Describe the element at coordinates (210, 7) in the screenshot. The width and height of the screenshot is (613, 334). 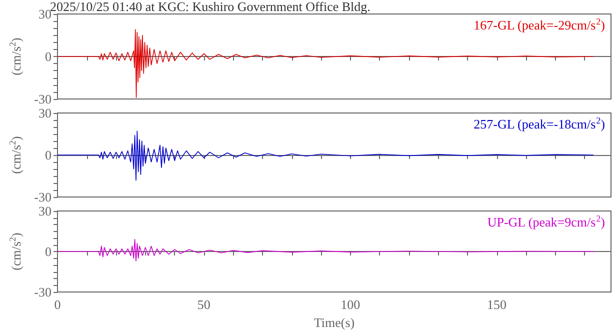
I see `chart-title: 2025/10/25 01:40 at KGC: Kushiro Government Office Bldg.` at that location.